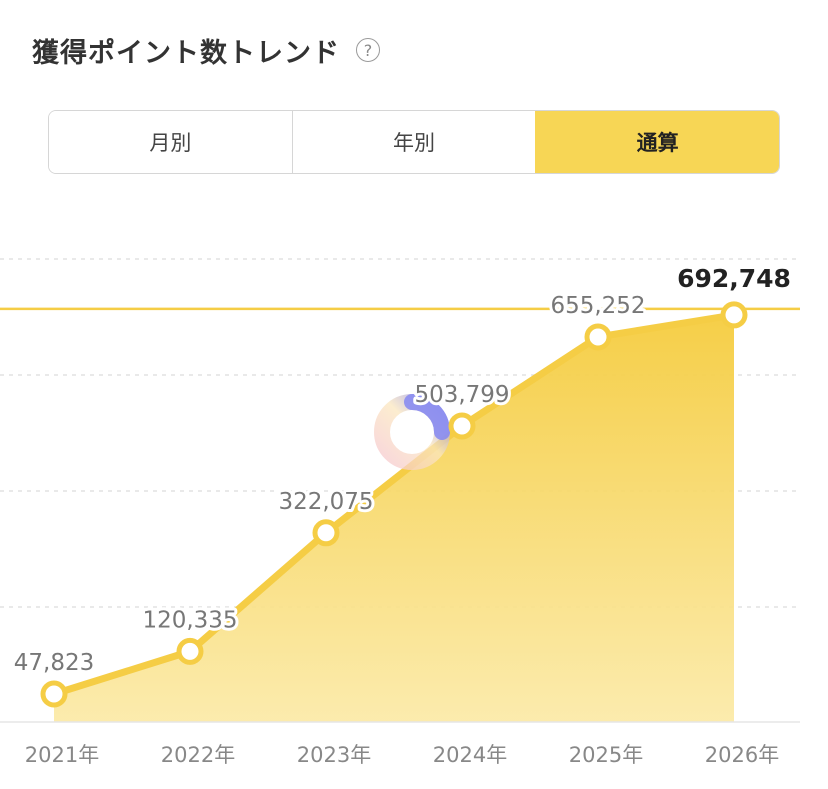 The height and width of the screenshot is (789, 828). What do you see at coordinates (334, 755) in the screenshot?
I see `x-tick-3: 2023年` at bounding box center [334, 755].